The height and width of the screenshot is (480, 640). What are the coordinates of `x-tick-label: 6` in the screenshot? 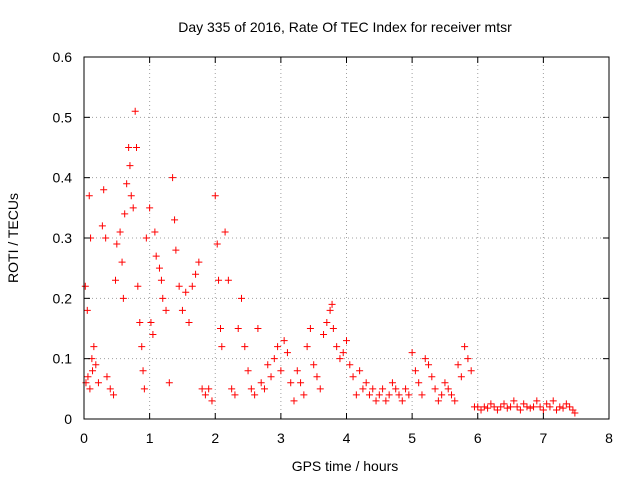 It's located at (478, 438).